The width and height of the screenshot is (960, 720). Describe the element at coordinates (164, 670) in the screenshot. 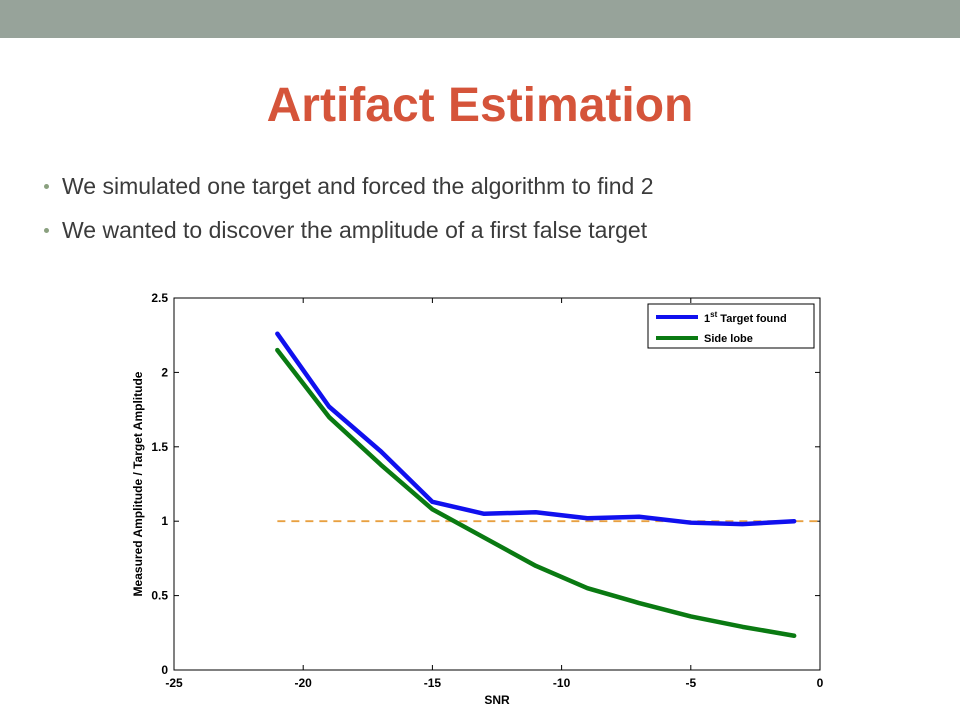

I see `y-tick-label: 0` at that location.